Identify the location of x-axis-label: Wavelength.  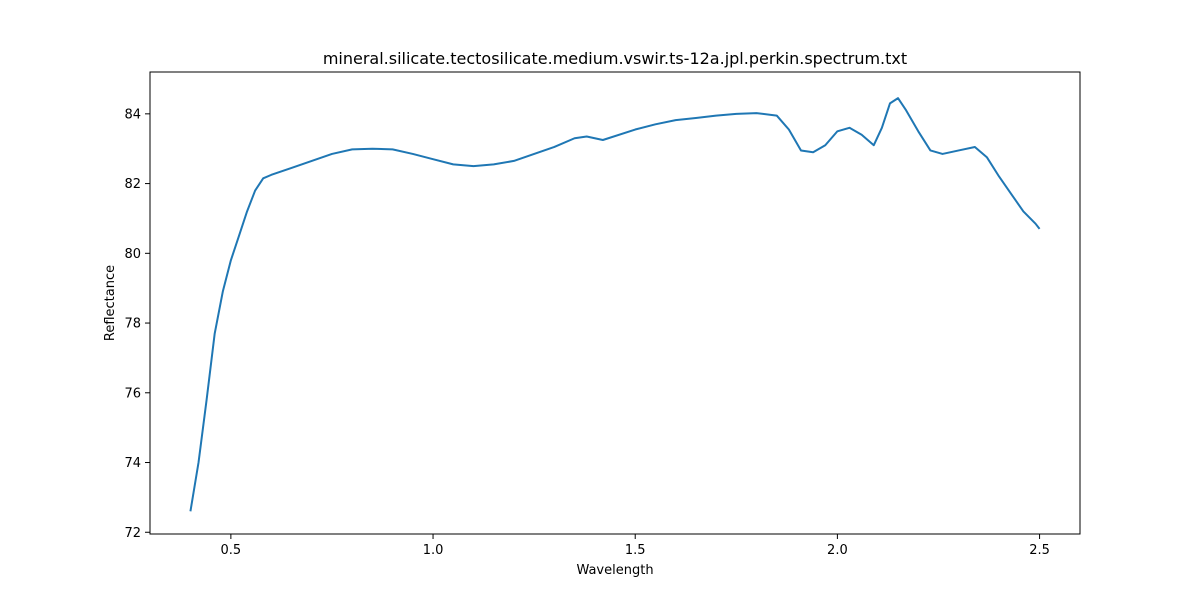
(614, 570).